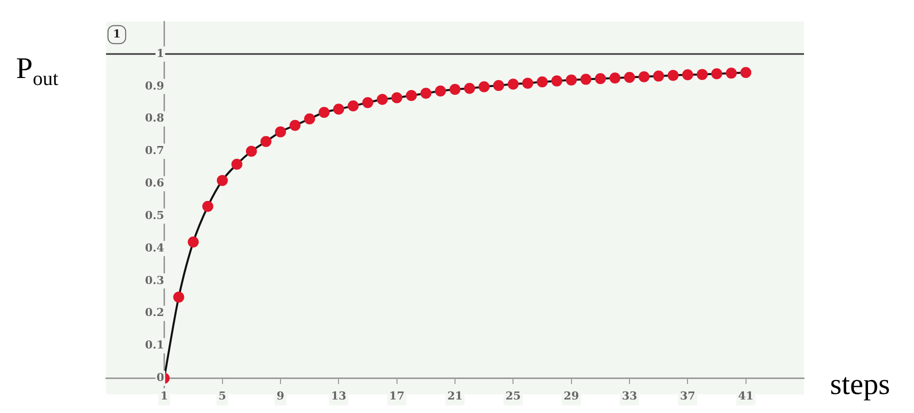 This screenshot has width=914, height=413. I want to click on x-tick-label: 17, so click(396, 396).